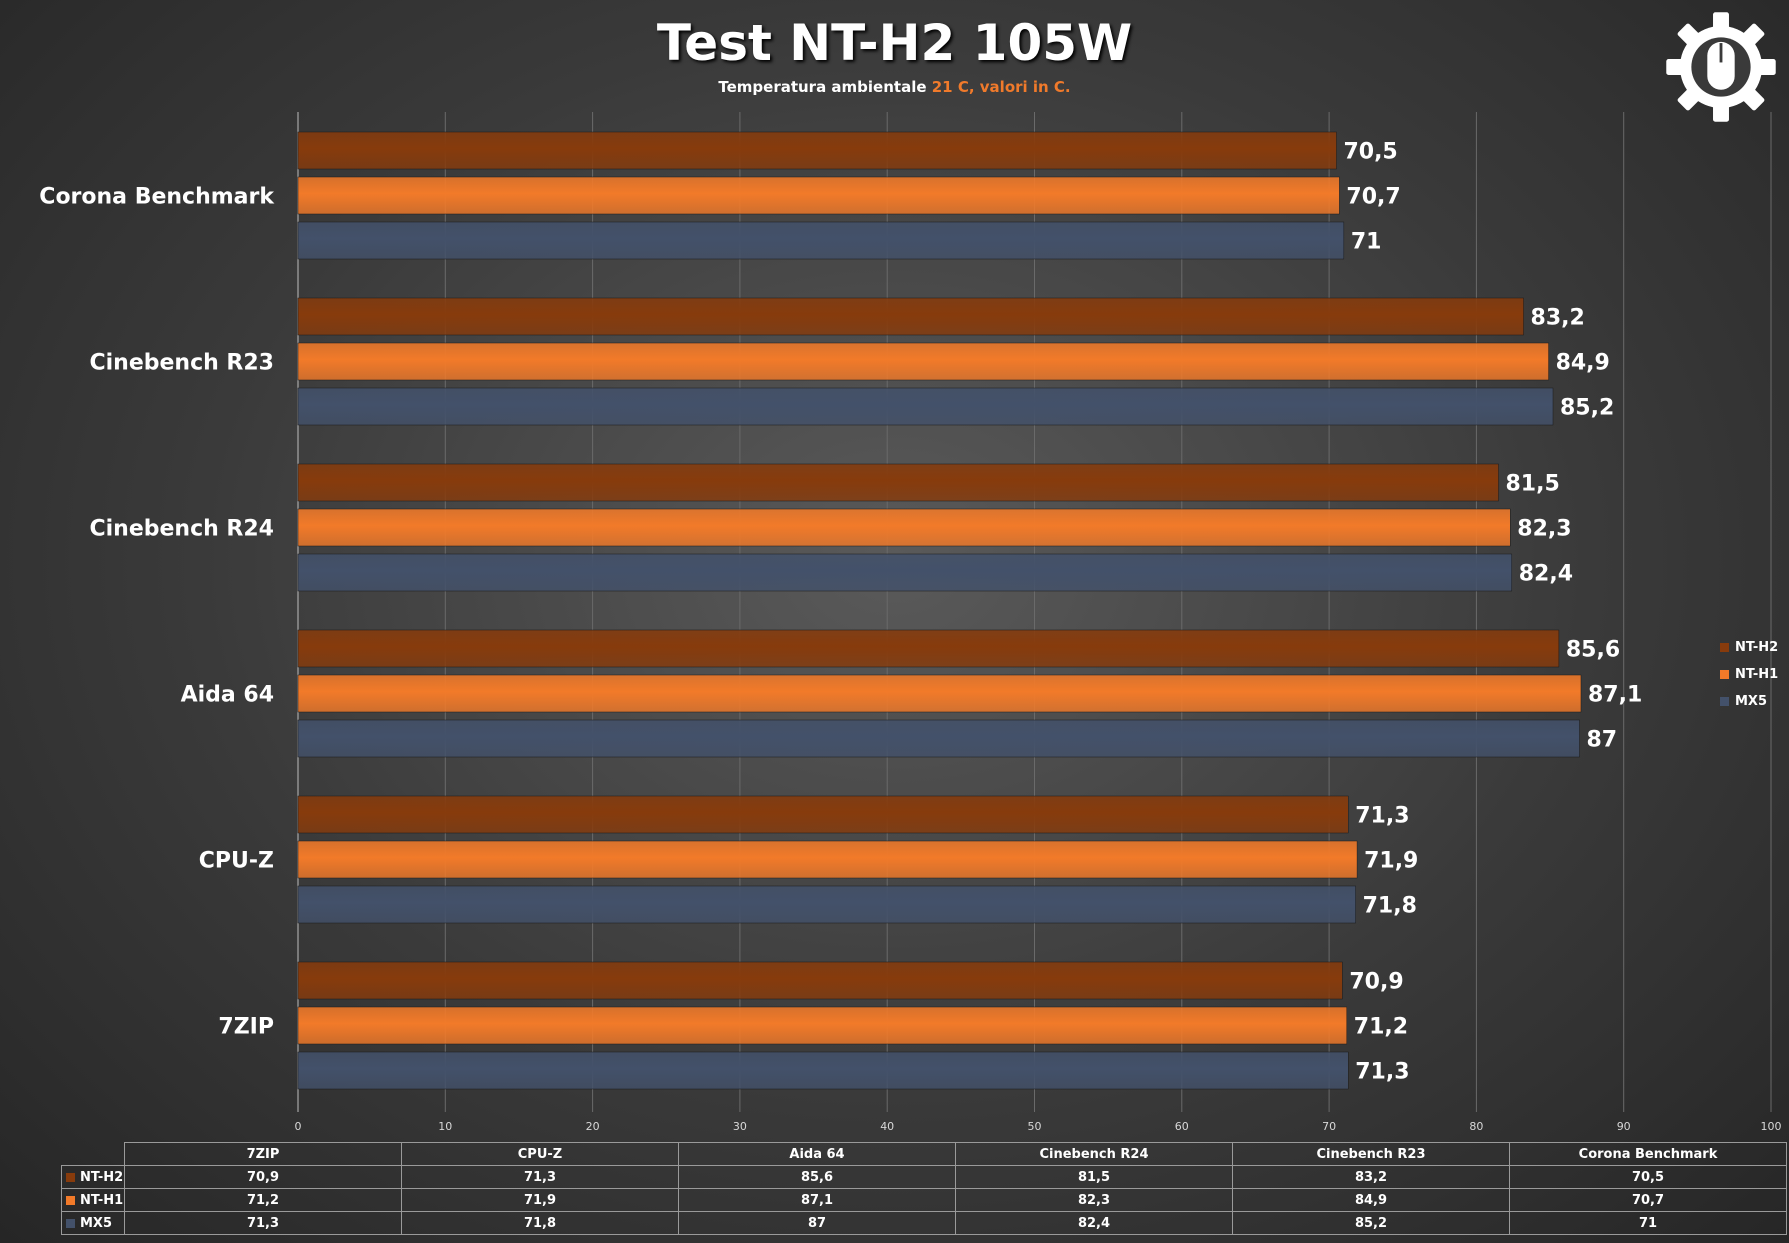 This screenshot has height=1243, width=1789. I want to click on table-cell: 71,8, so click(540, 1223).